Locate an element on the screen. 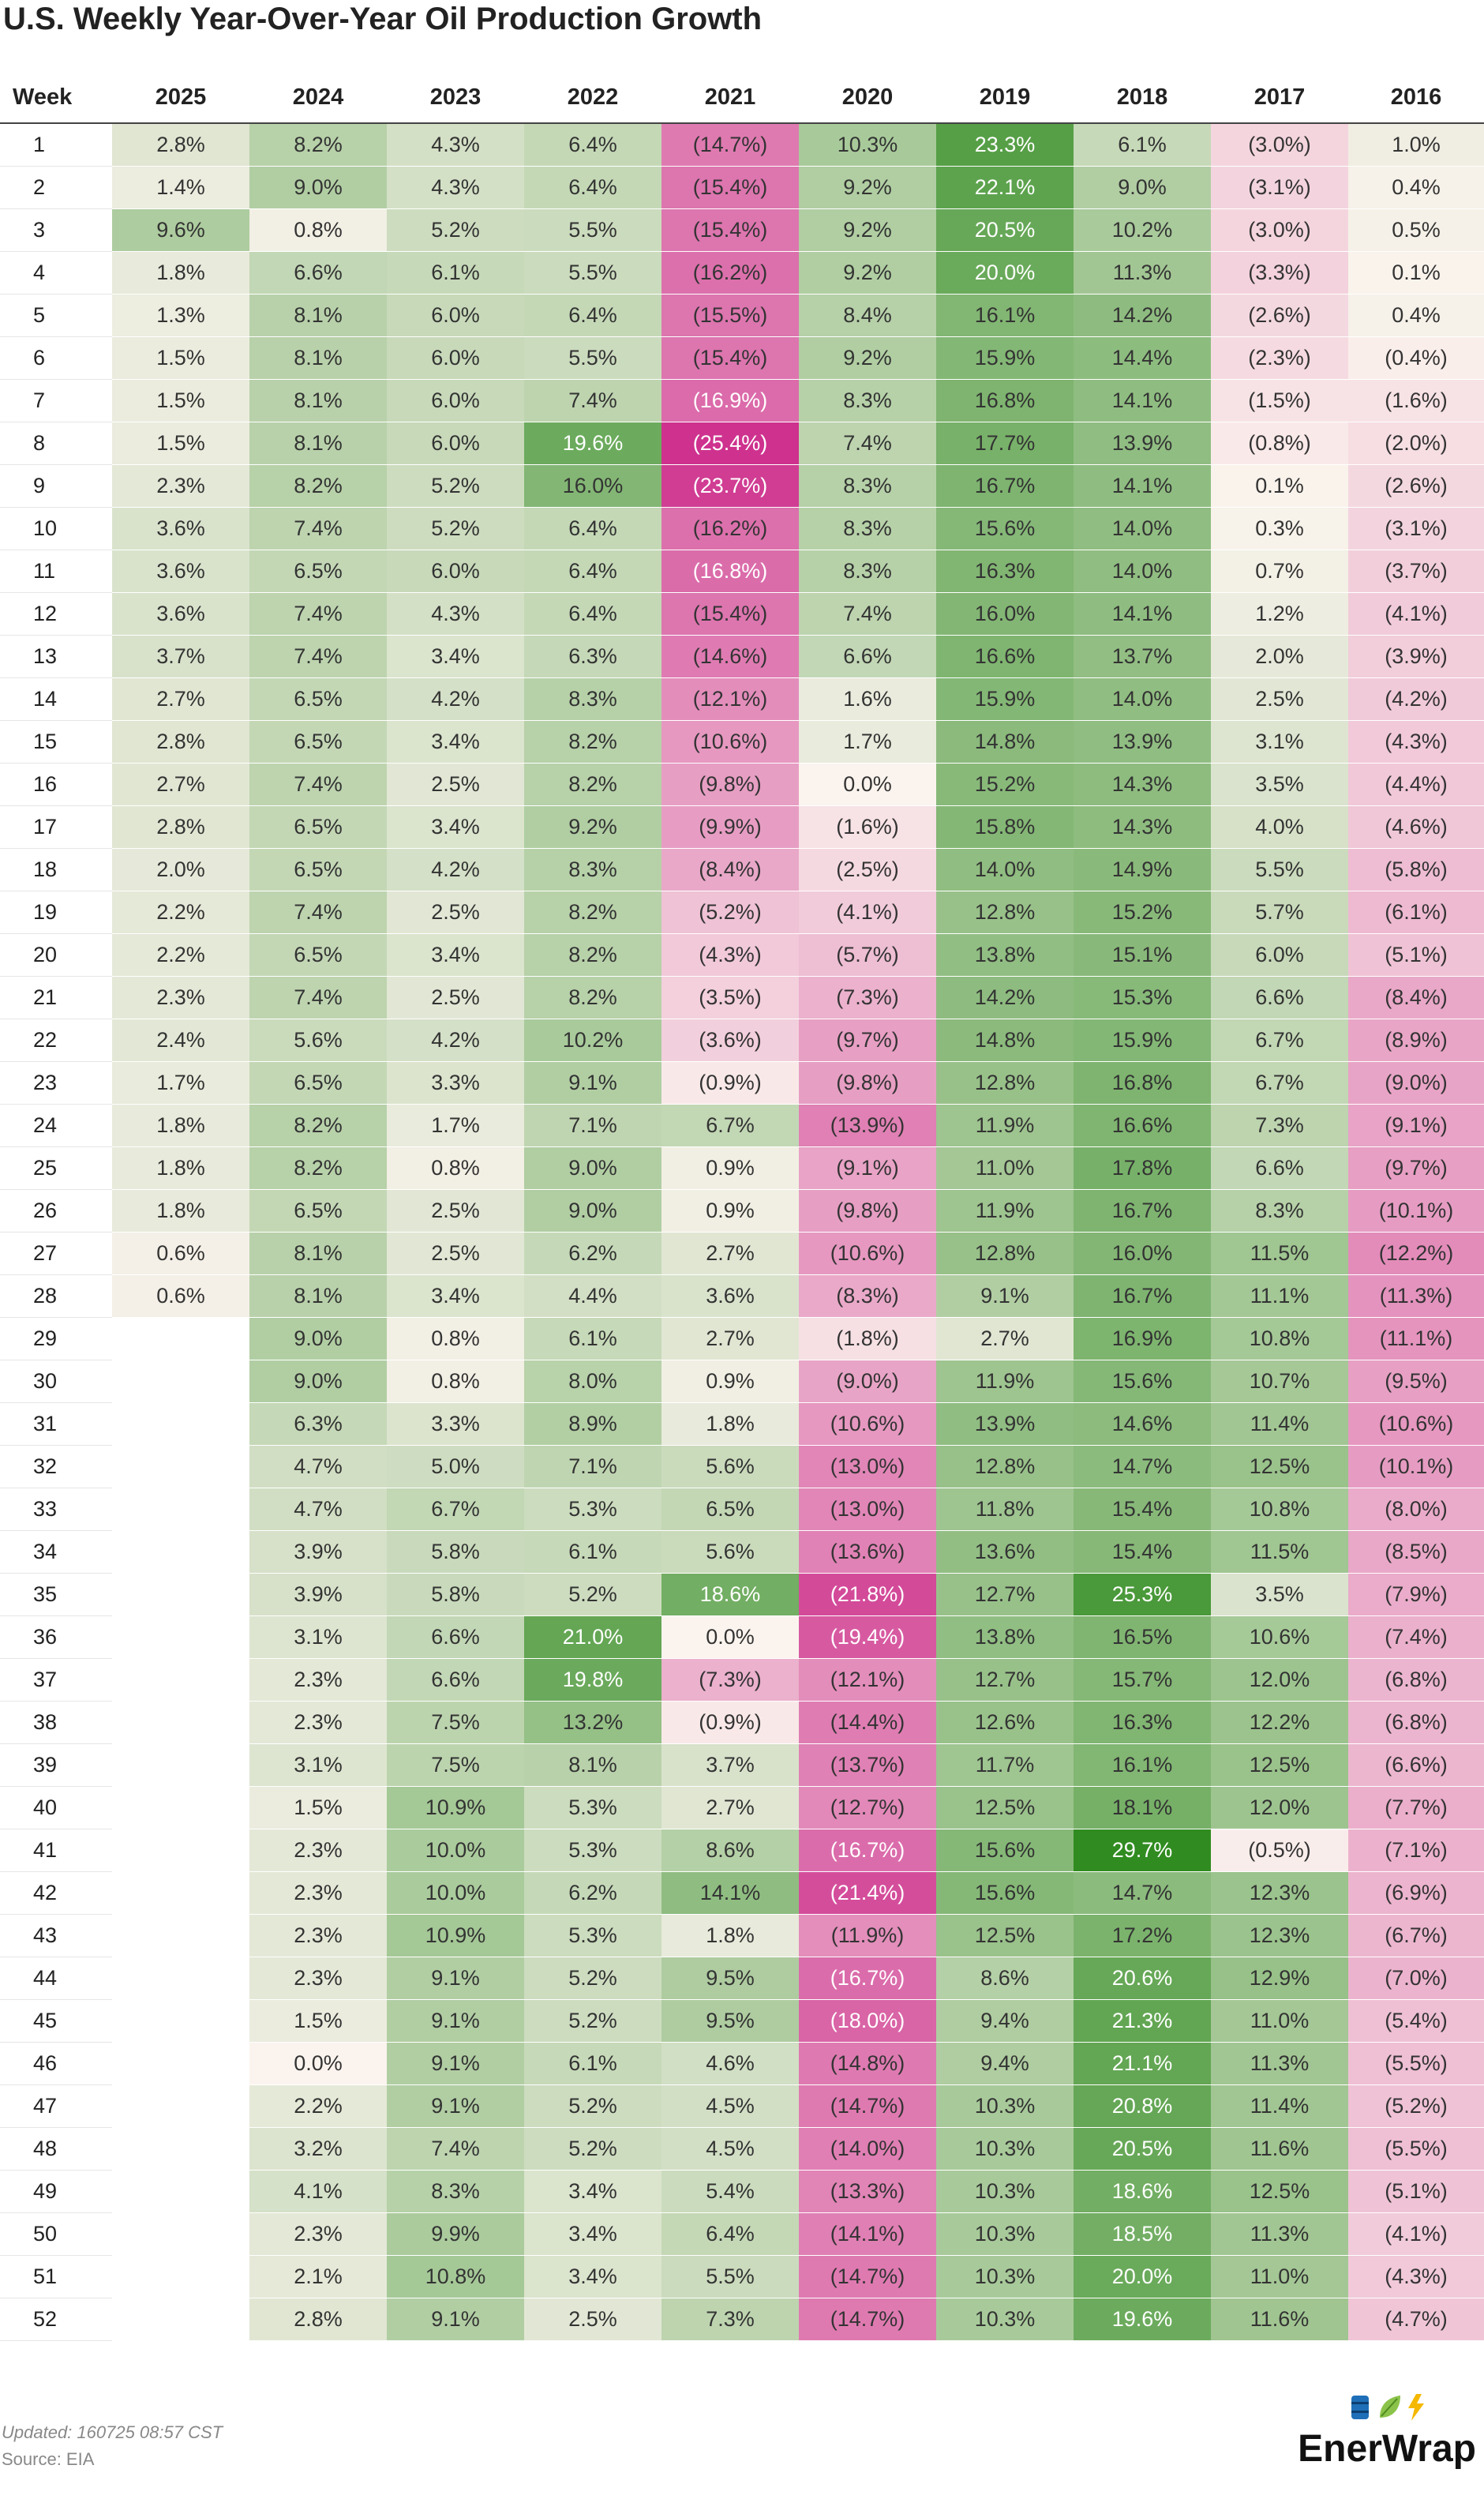 Image resolution: width=1484 pixels, height=2514 pixels. heatmap-cell: (2.6%) is located at coordinates (1416, 486).